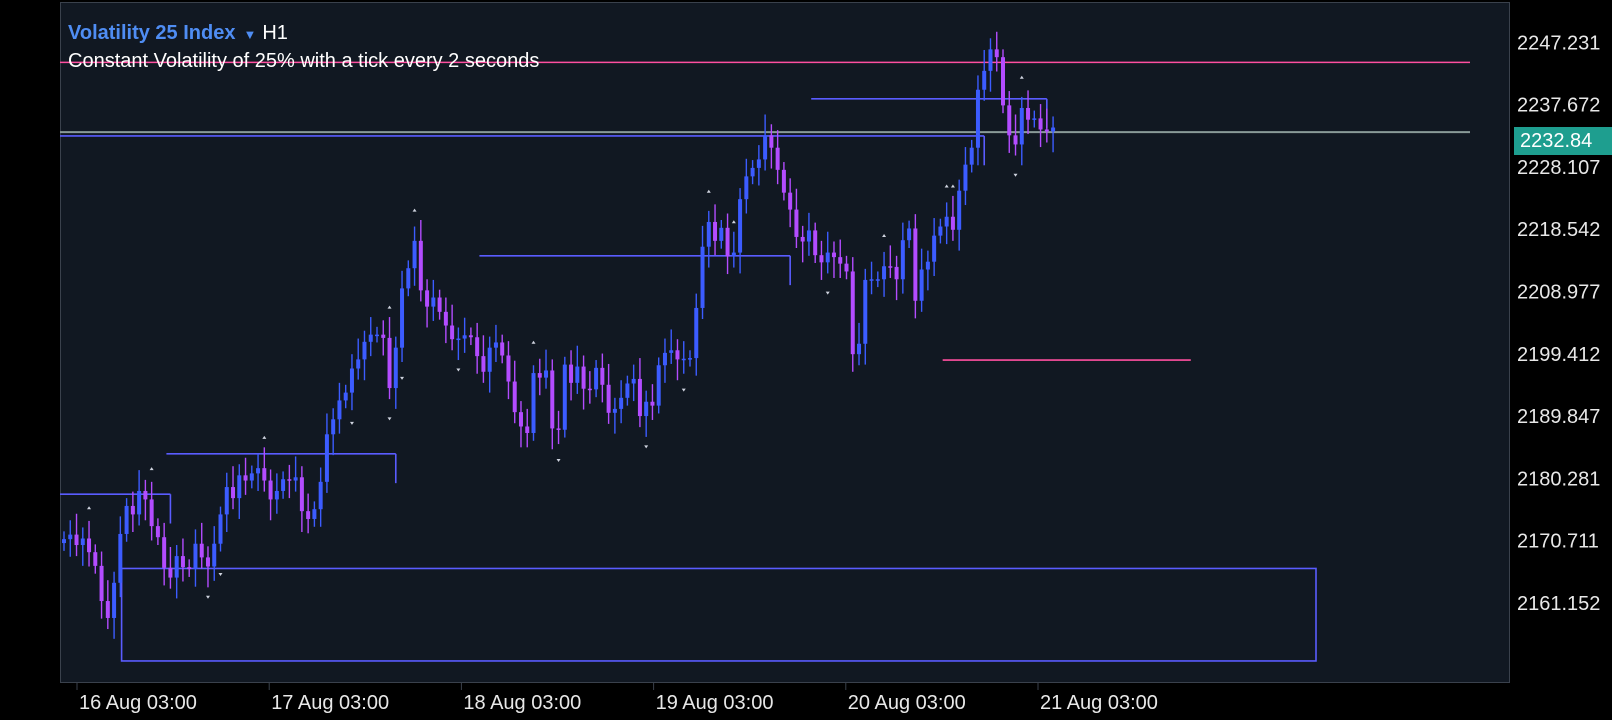  I want to click on chart-header: Volatility 25 Index ▼ H1, so click(178, 34).